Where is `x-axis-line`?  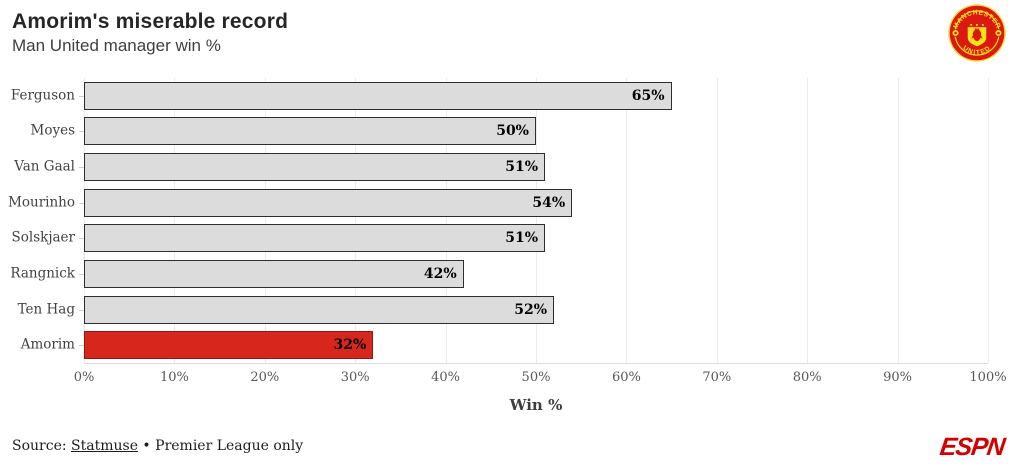 x-axis-line is located at coordinates (536, 363).